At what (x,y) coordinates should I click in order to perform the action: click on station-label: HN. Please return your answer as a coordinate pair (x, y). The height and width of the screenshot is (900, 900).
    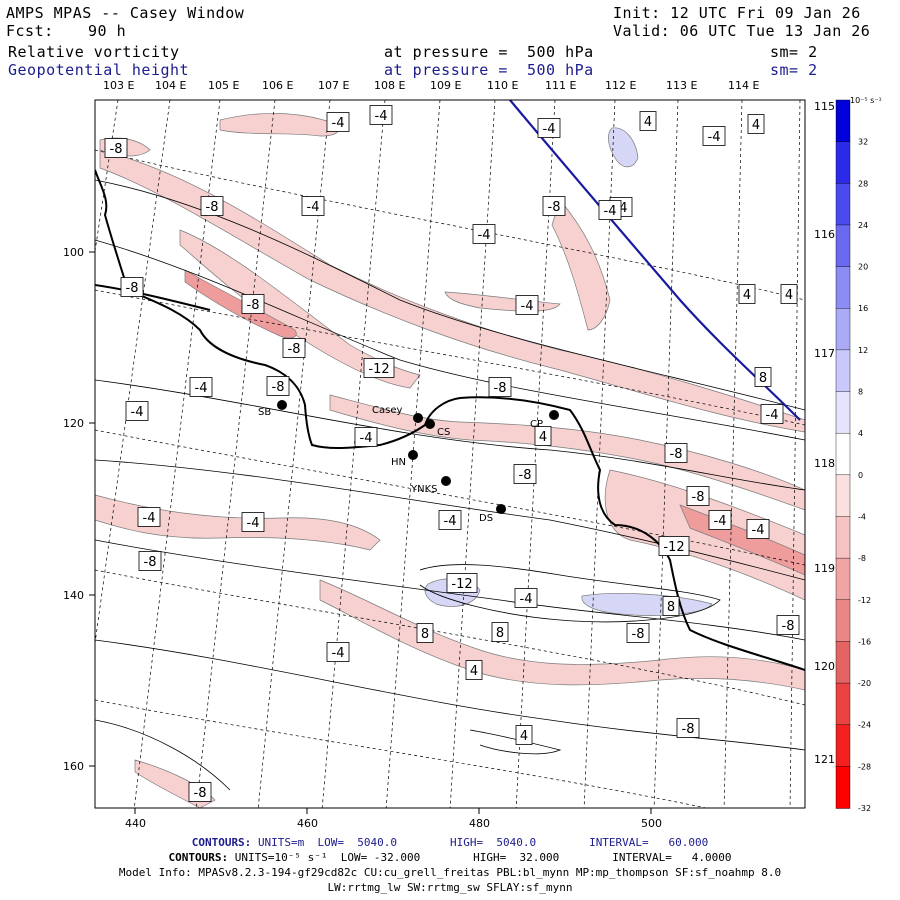
    Looking at the image, I should click on (398, 462).